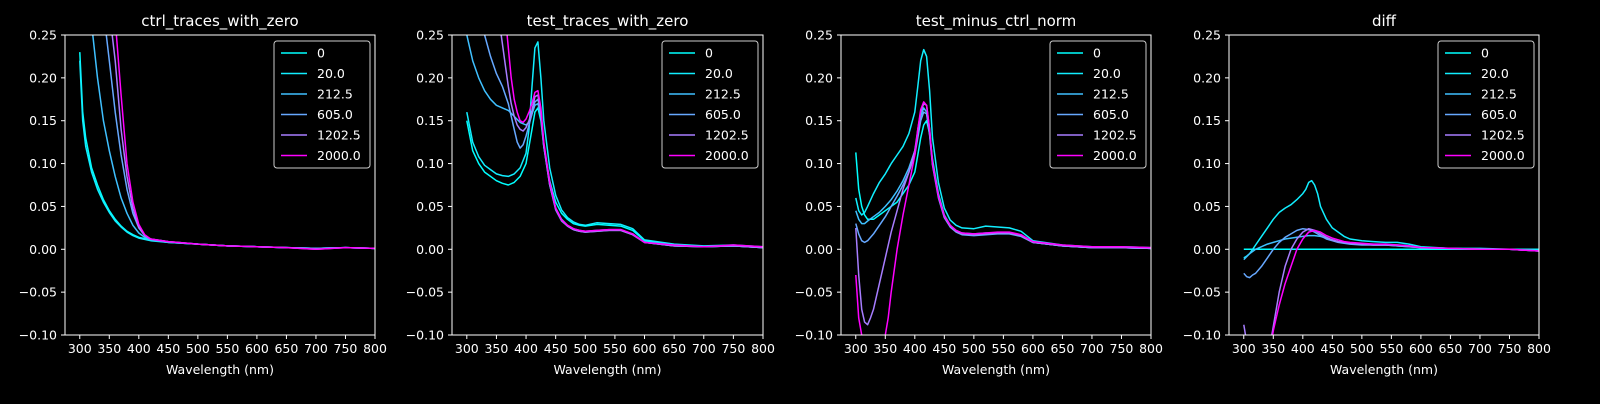 This screenshot has height=404, width=1600. What do you see at coordinates (1503, 155) in the screenshot?
I see `legend-label: 2000.0` at bounding box center [1503, 155].